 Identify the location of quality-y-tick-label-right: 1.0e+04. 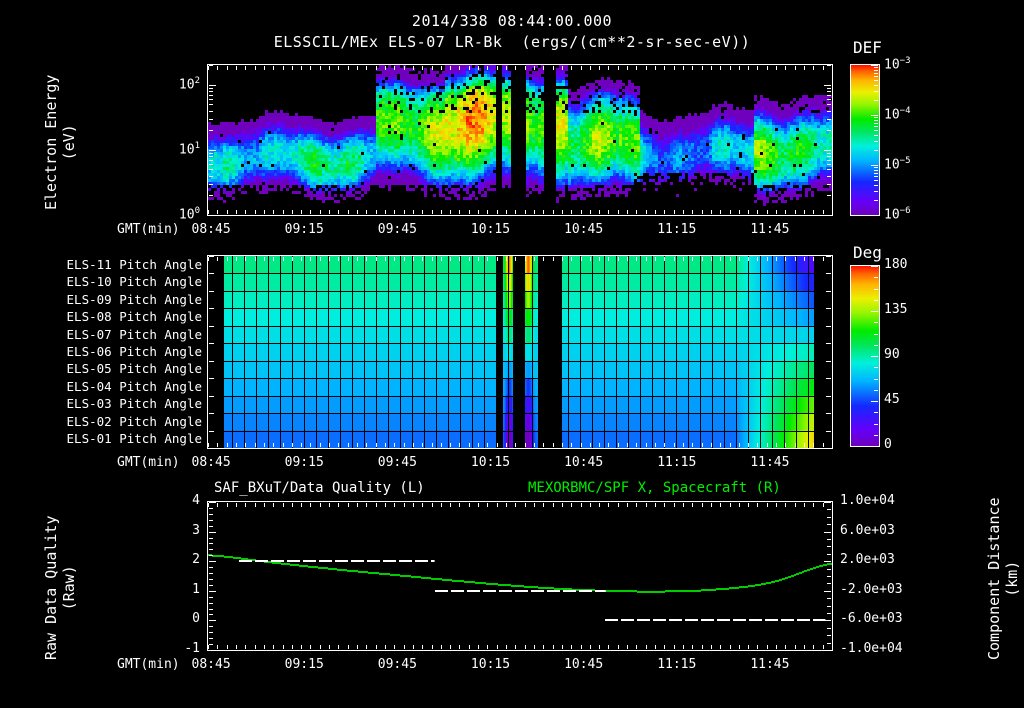
(867, 500).